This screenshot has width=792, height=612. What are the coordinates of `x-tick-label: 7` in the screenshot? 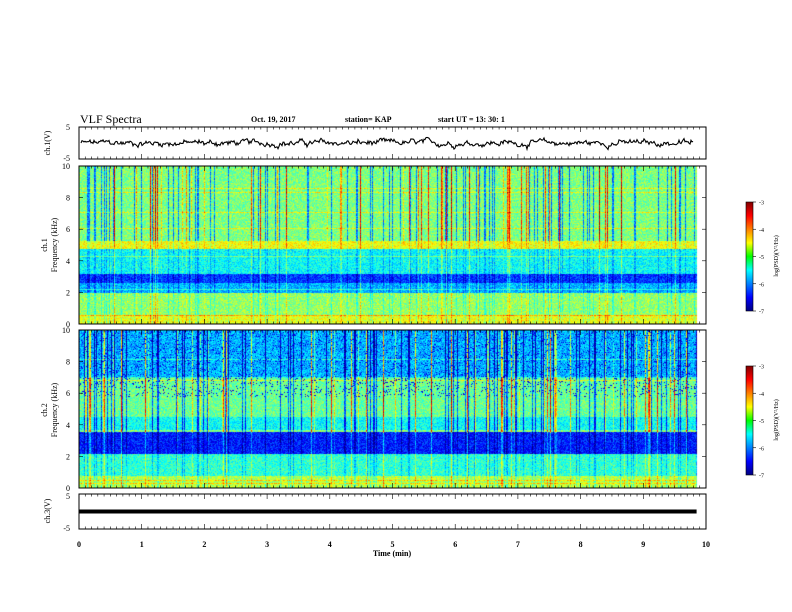 It's located at (518, 544).